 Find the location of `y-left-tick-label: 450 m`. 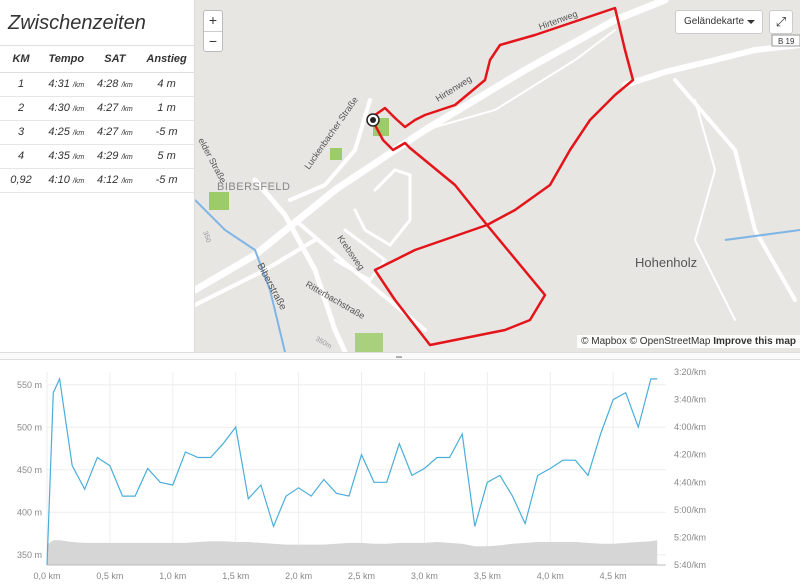

y-left-tick-label: 450 m is located at coordinates (29, 470).